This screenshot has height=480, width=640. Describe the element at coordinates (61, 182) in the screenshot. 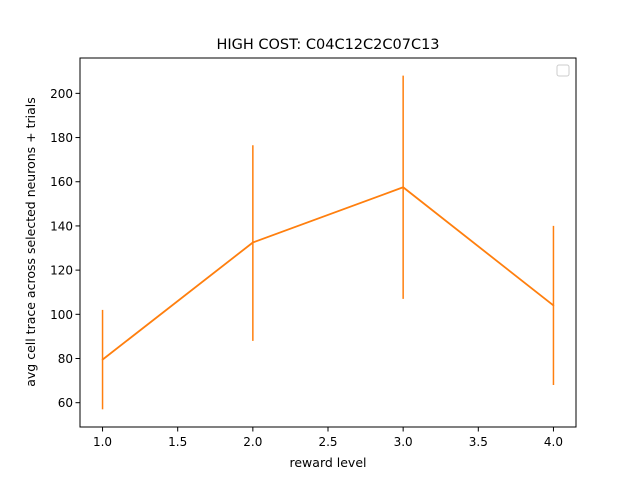

I see `y-tick-label: 160` at that location.